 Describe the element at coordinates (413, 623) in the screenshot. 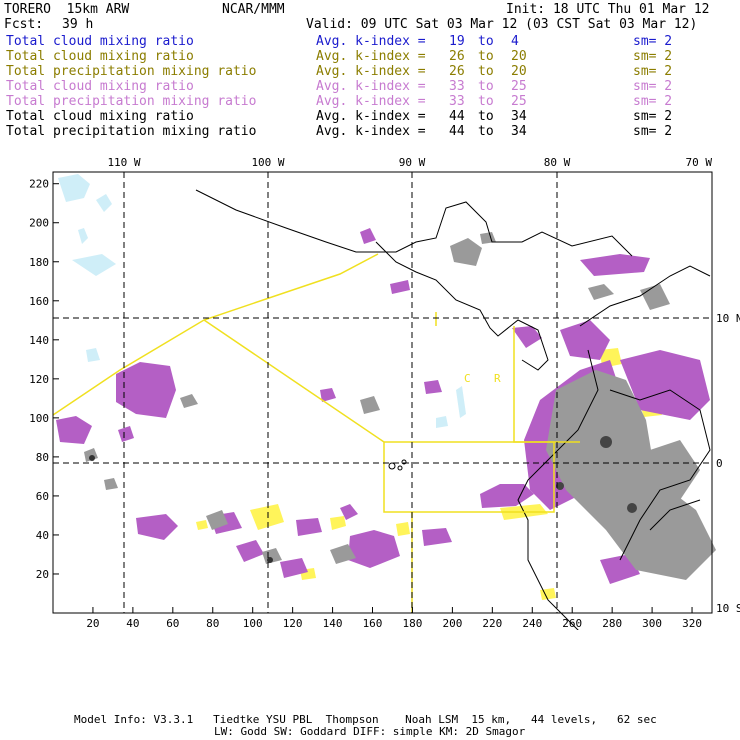

I see `x-tick-label: 180` at that location.